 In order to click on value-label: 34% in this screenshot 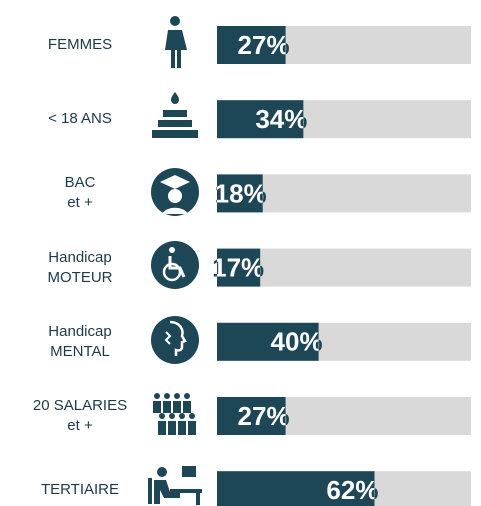, I will do `click(281, 119)`.